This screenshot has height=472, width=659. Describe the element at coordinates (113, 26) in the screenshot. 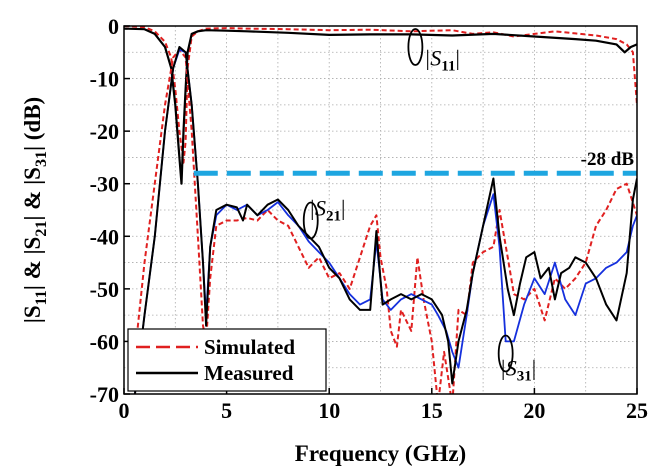

I see `y-tick-label-0: 0` at that location.